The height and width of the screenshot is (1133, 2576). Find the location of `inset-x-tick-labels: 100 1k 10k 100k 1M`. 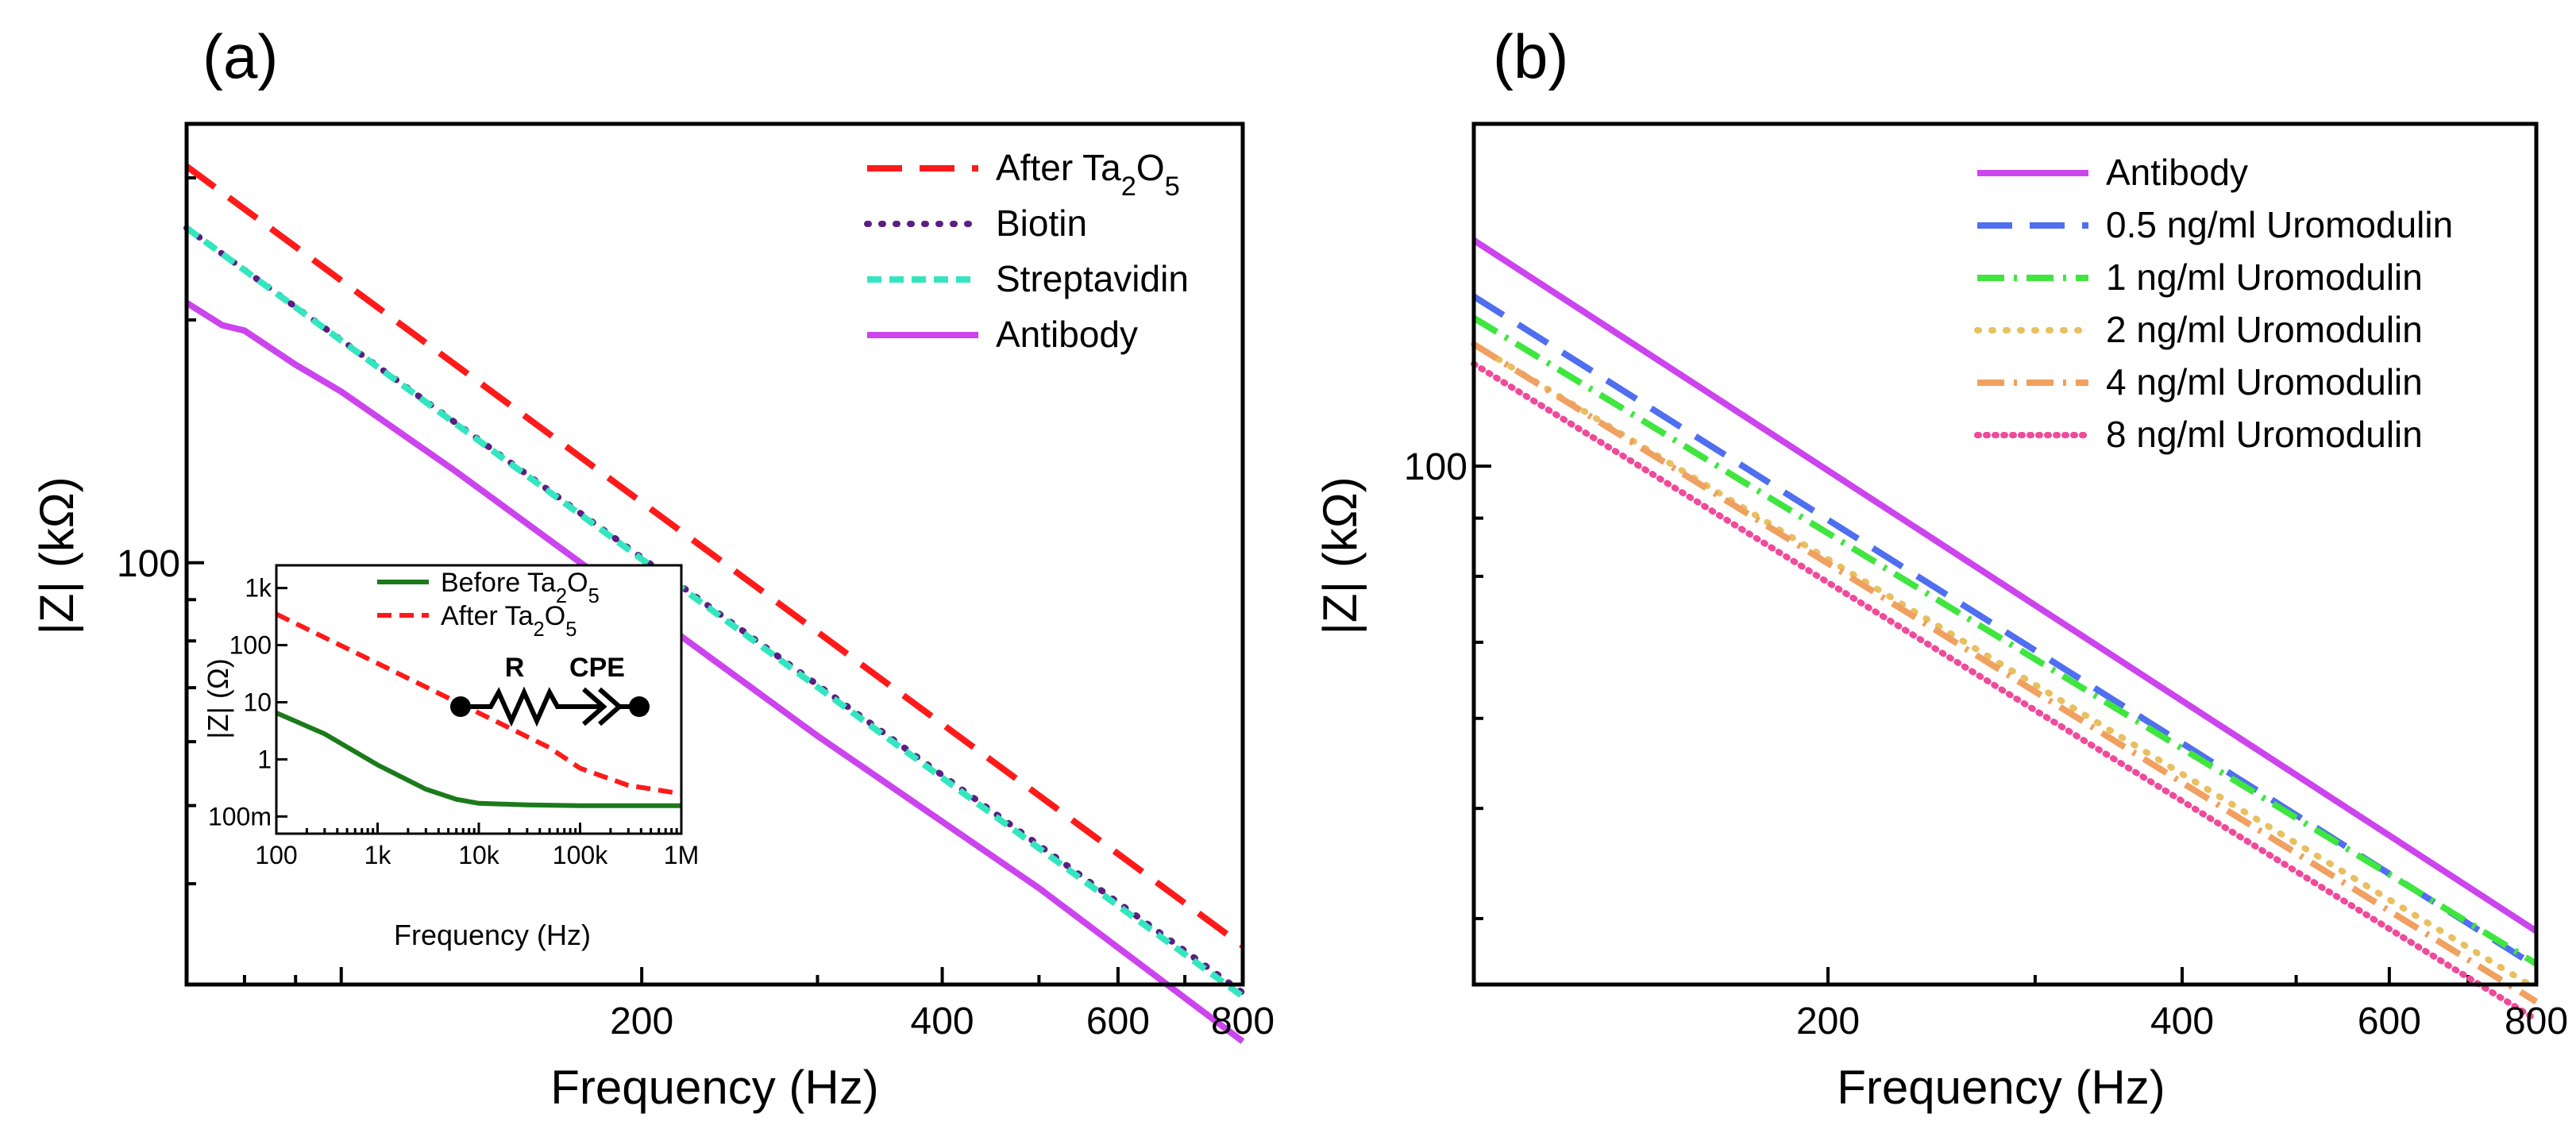

inset-x-tick-labels: 100 1k 10k 100k 1M is located at coordinates (477, 855).